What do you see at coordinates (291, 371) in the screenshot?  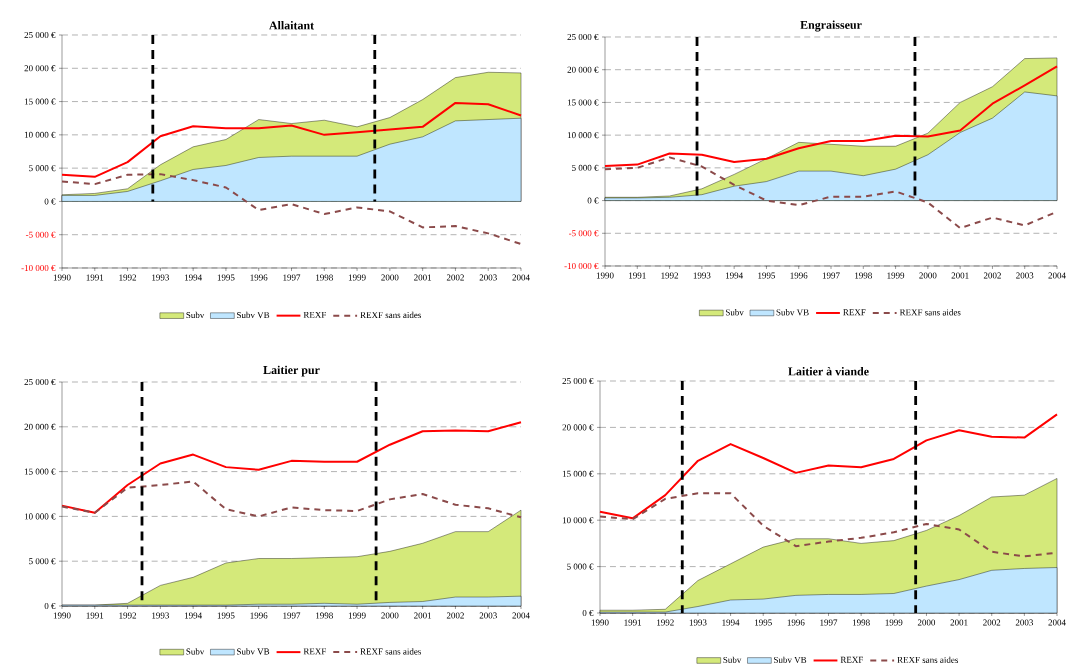 I see `chart-title: Laitier pur` at bounding box center [291, 371].